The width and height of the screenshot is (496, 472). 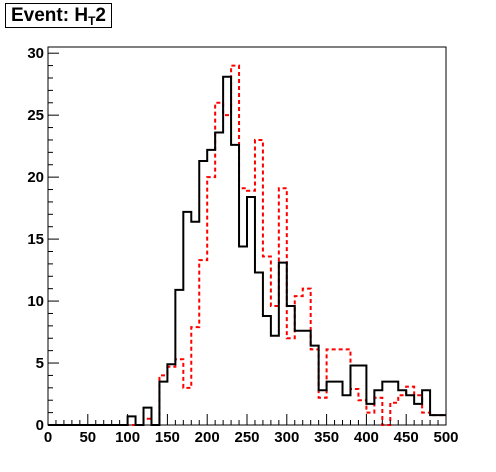 What do you see at coordinates (246, 437) in the screenshot?
I see `x-tick-label: 250` at bounding box center [246, 437].